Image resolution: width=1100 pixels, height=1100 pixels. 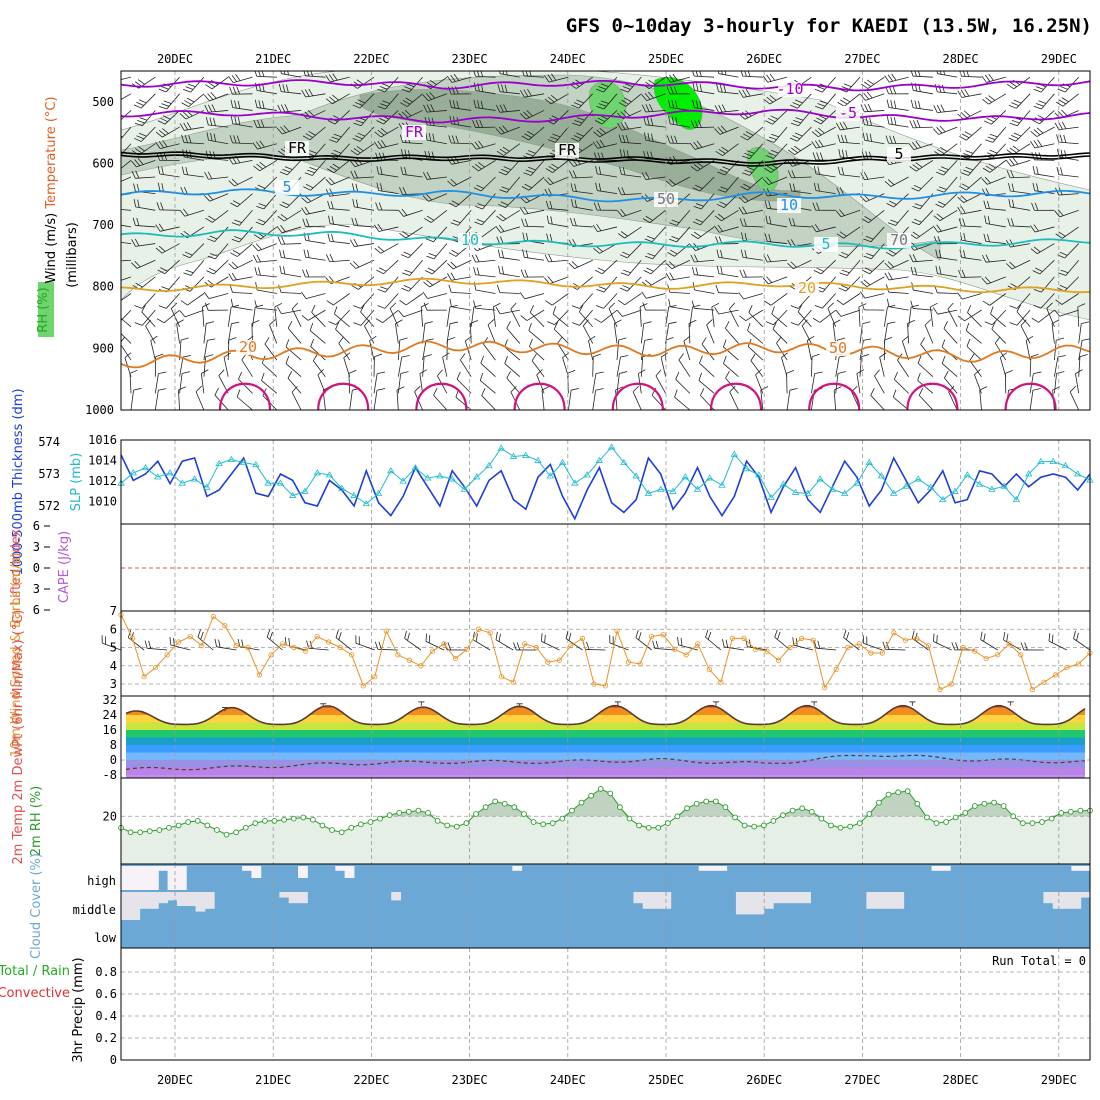 I want to click on wind-speed-point, so click(x=825, y=688).